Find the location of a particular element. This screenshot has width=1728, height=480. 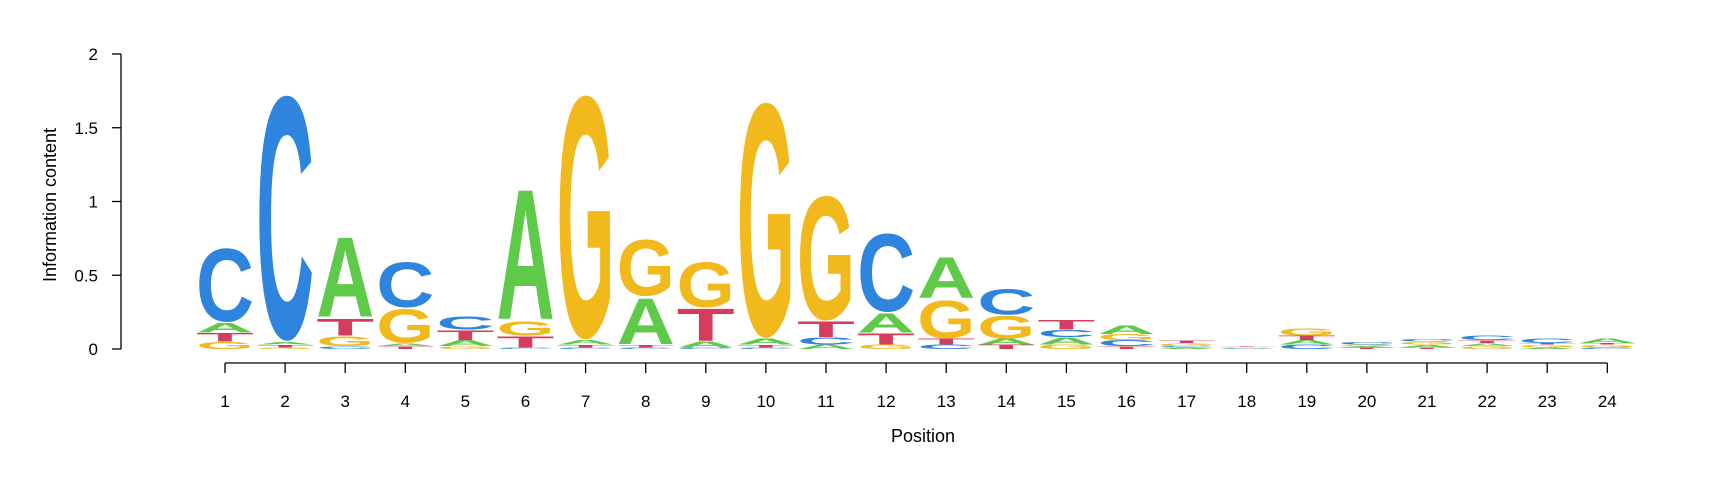

x-tick-label: 18 is located at coordinates (1246, 401).